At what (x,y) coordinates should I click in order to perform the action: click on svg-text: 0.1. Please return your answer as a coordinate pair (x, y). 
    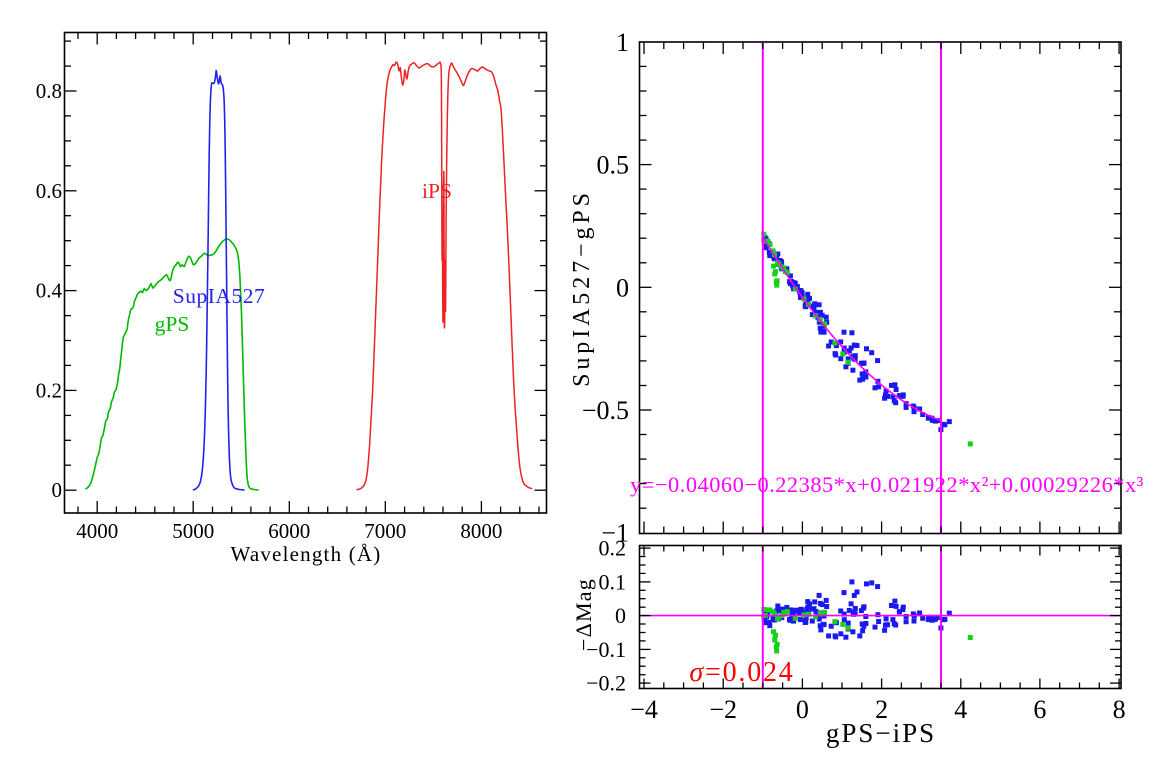
    Looking at the image, I should click on (613, 581).